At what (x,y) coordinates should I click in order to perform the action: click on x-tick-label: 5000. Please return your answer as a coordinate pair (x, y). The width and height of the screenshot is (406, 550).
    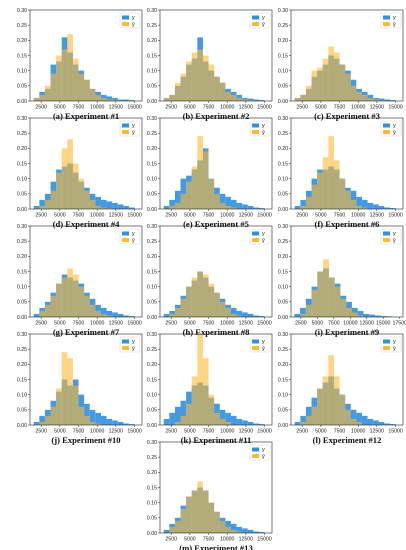
    Looking at the image, I should click on (321, 108).